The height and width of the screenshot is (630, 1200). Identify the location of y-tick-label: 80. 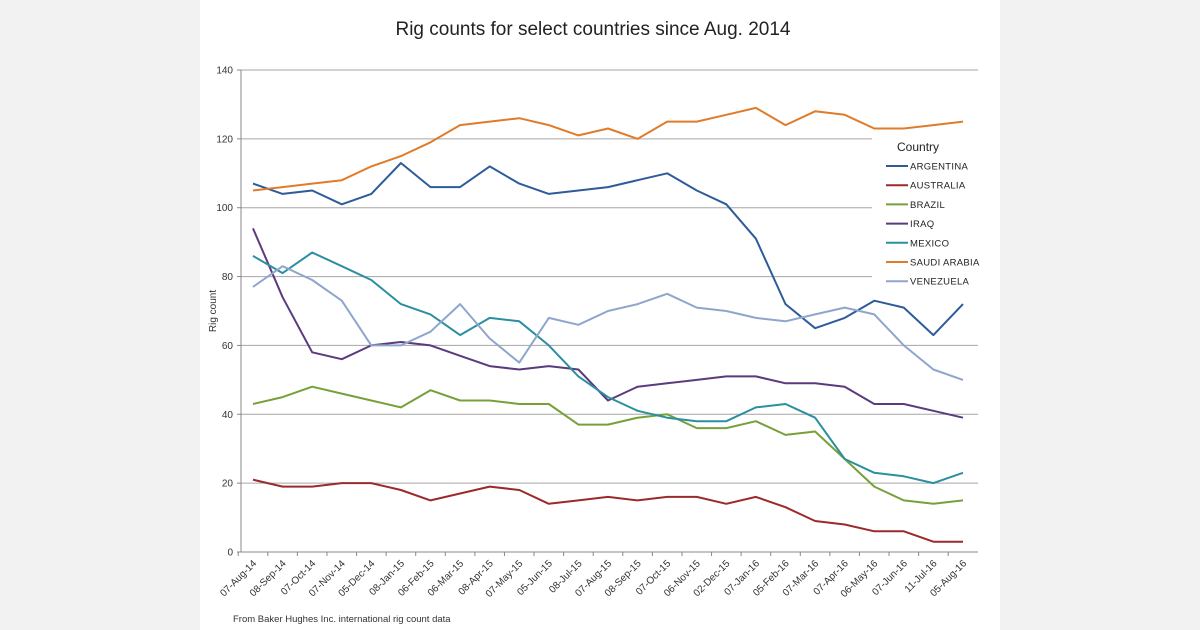
(228, 277).